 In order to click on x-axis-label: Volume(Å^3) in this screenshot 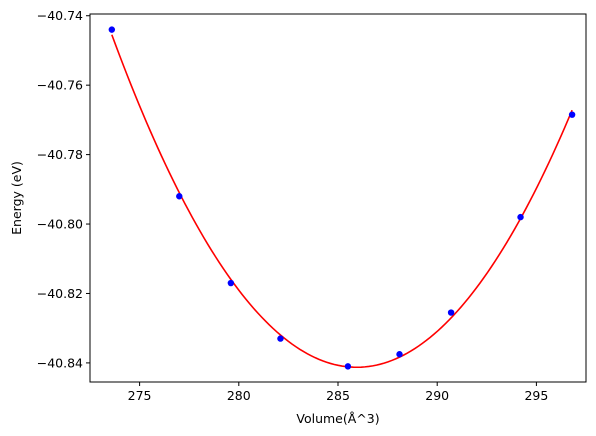, I will do `click(337, 418)`.